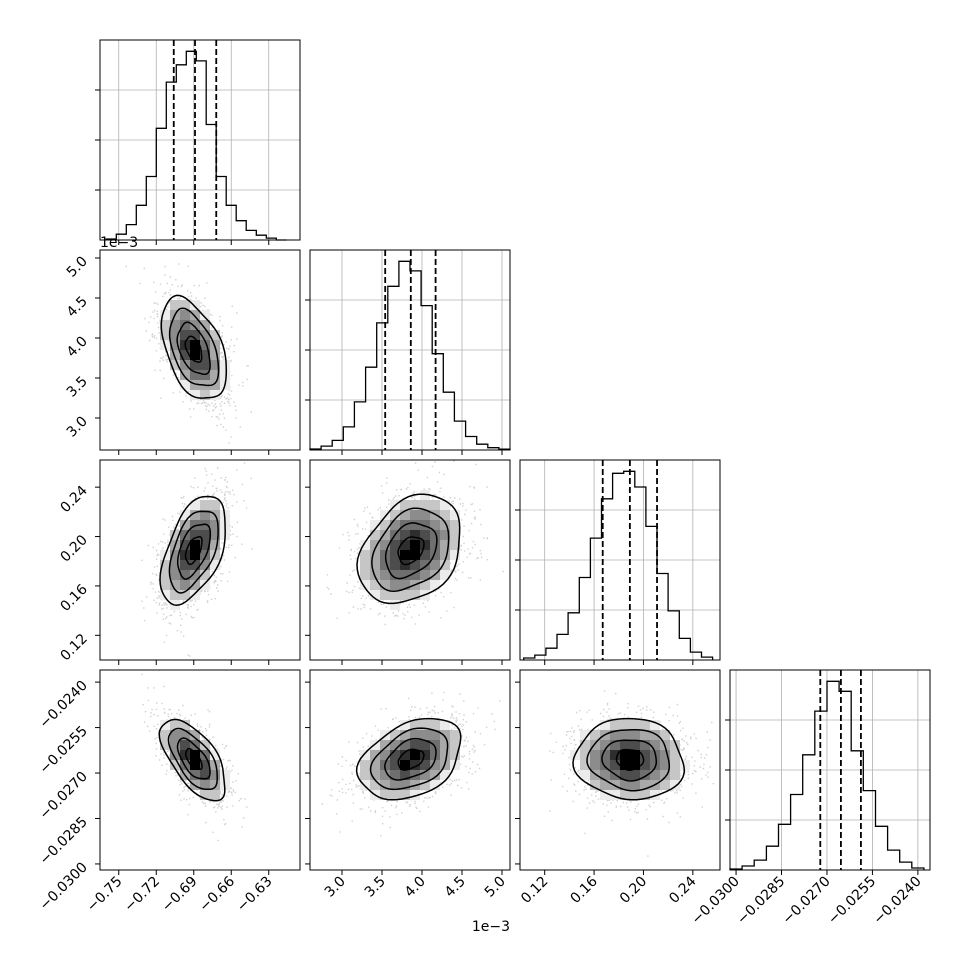 Image resolution: width=970 pixels, height=970 pixels. I want to click on x-tick-label: −0.66, so click(217, 894).